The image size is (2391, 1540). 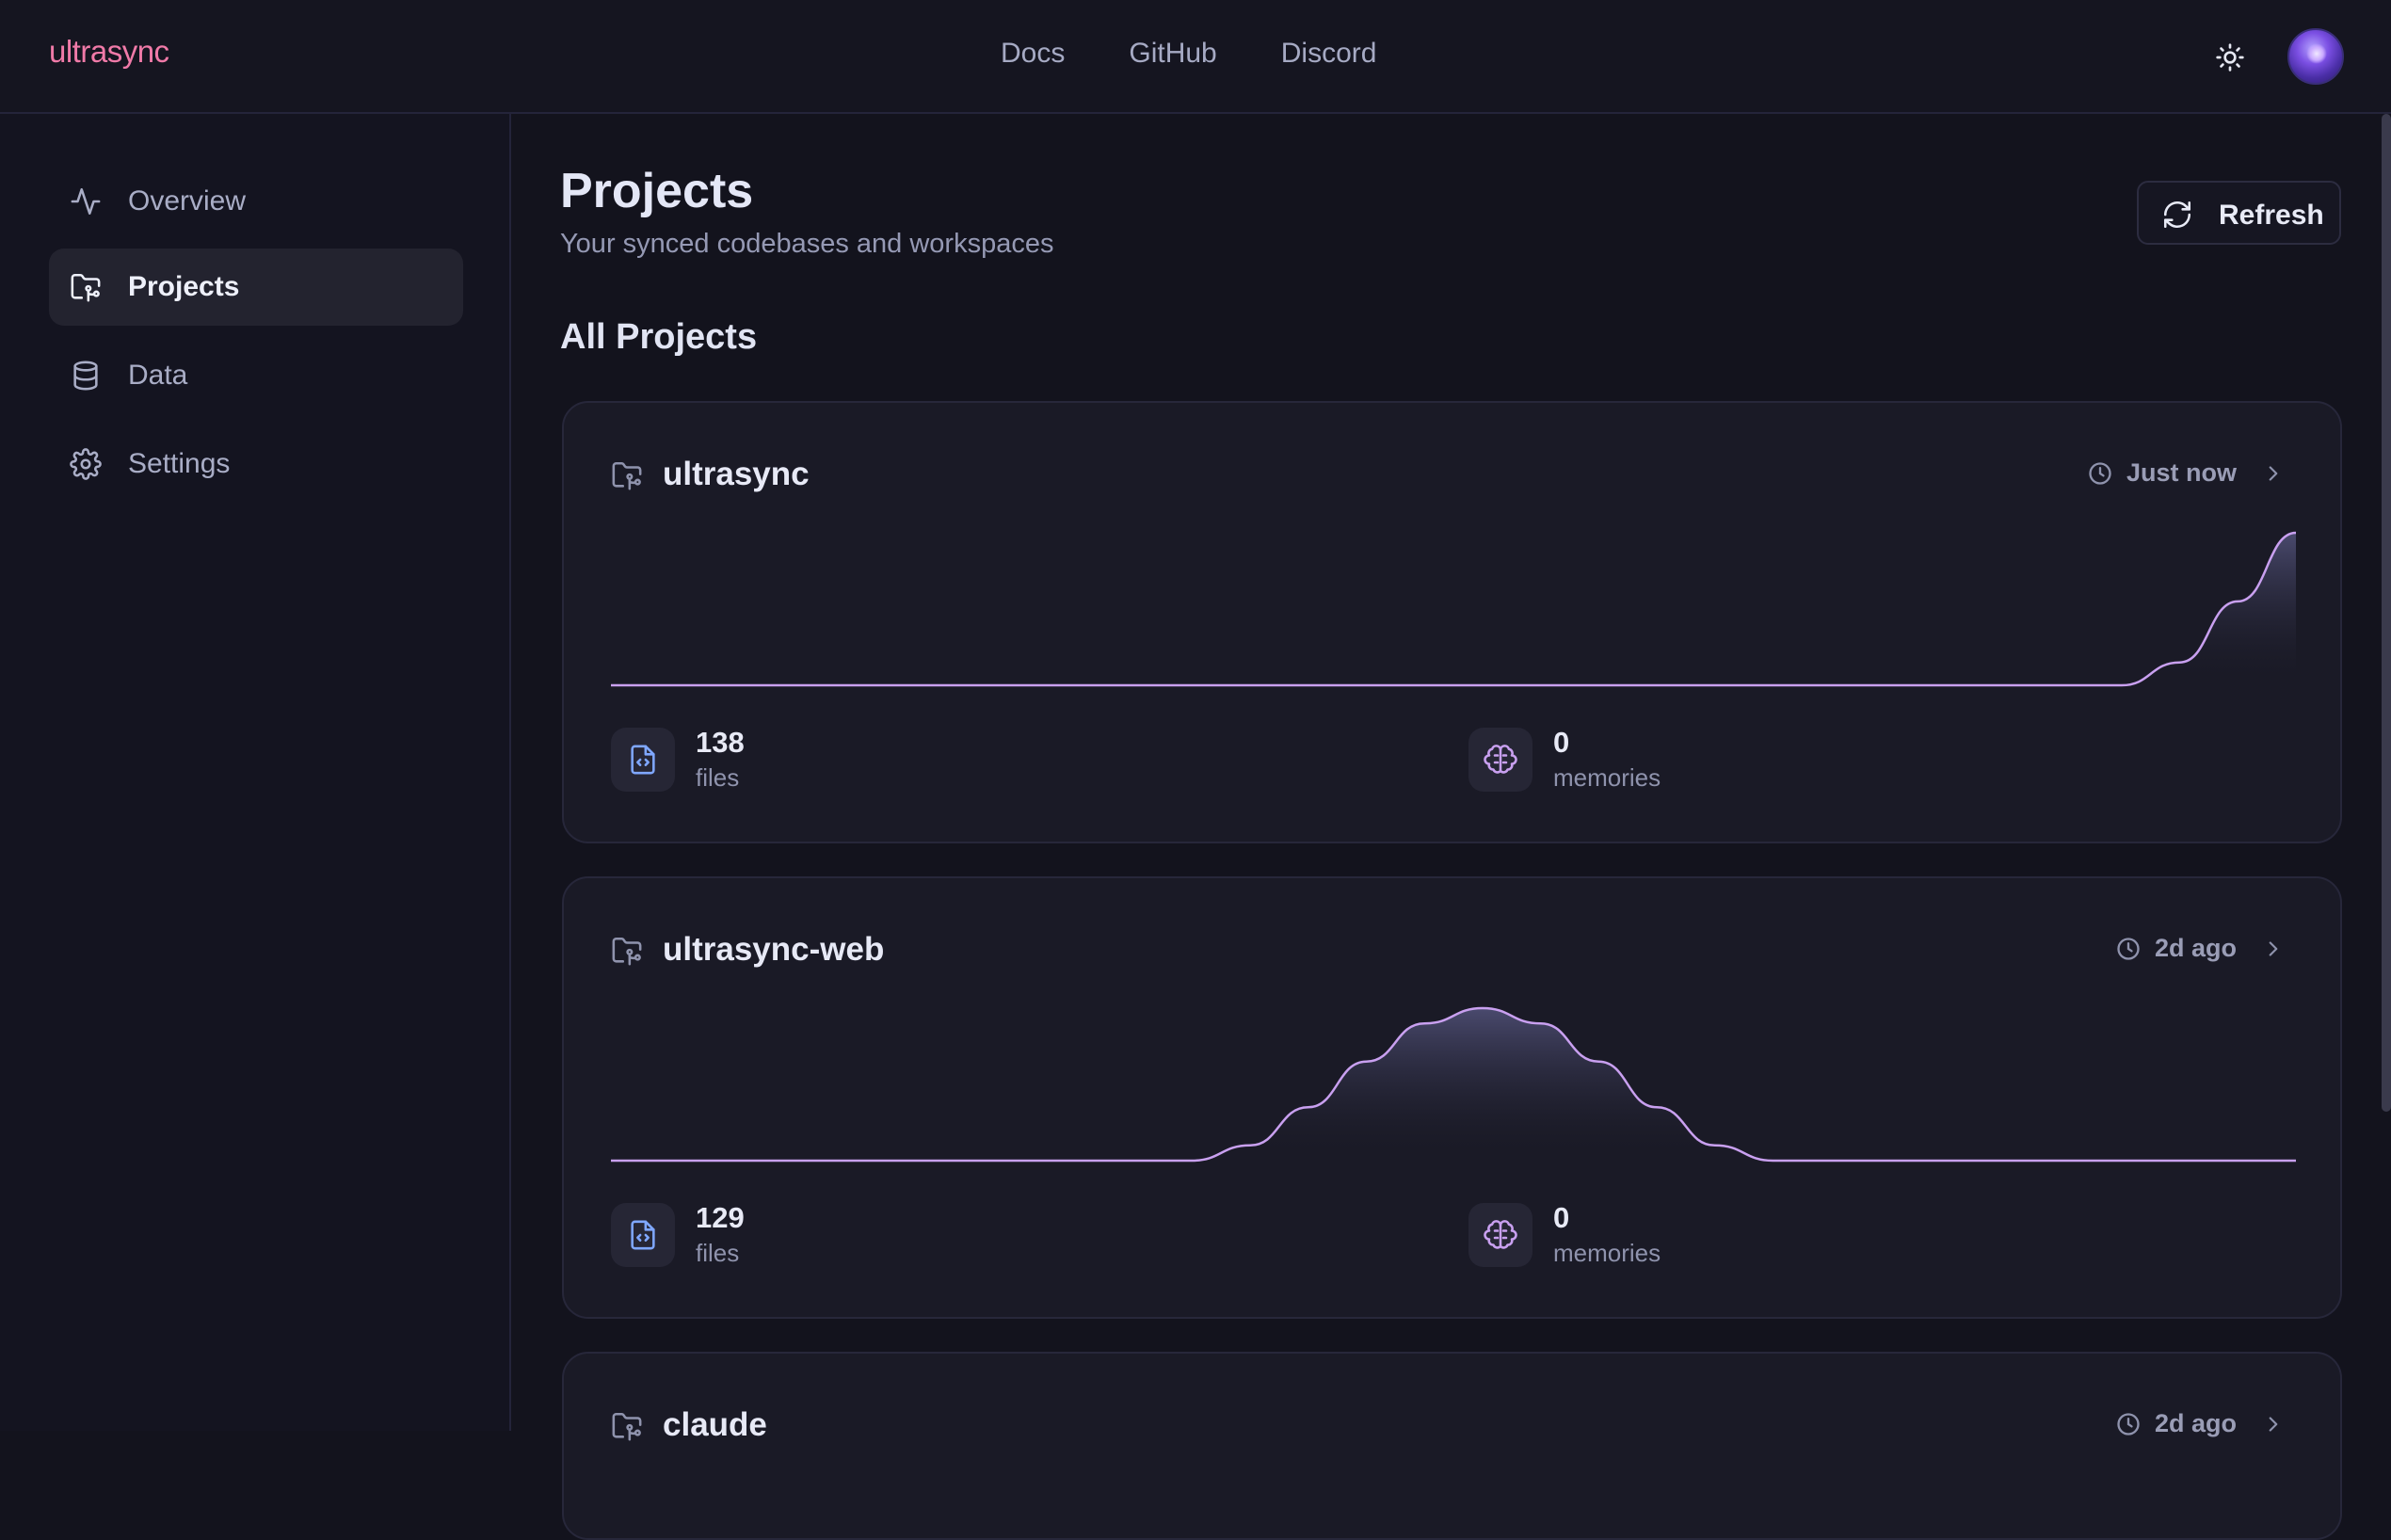 I want to click on user-avatar, so click(x=2315, y=56).